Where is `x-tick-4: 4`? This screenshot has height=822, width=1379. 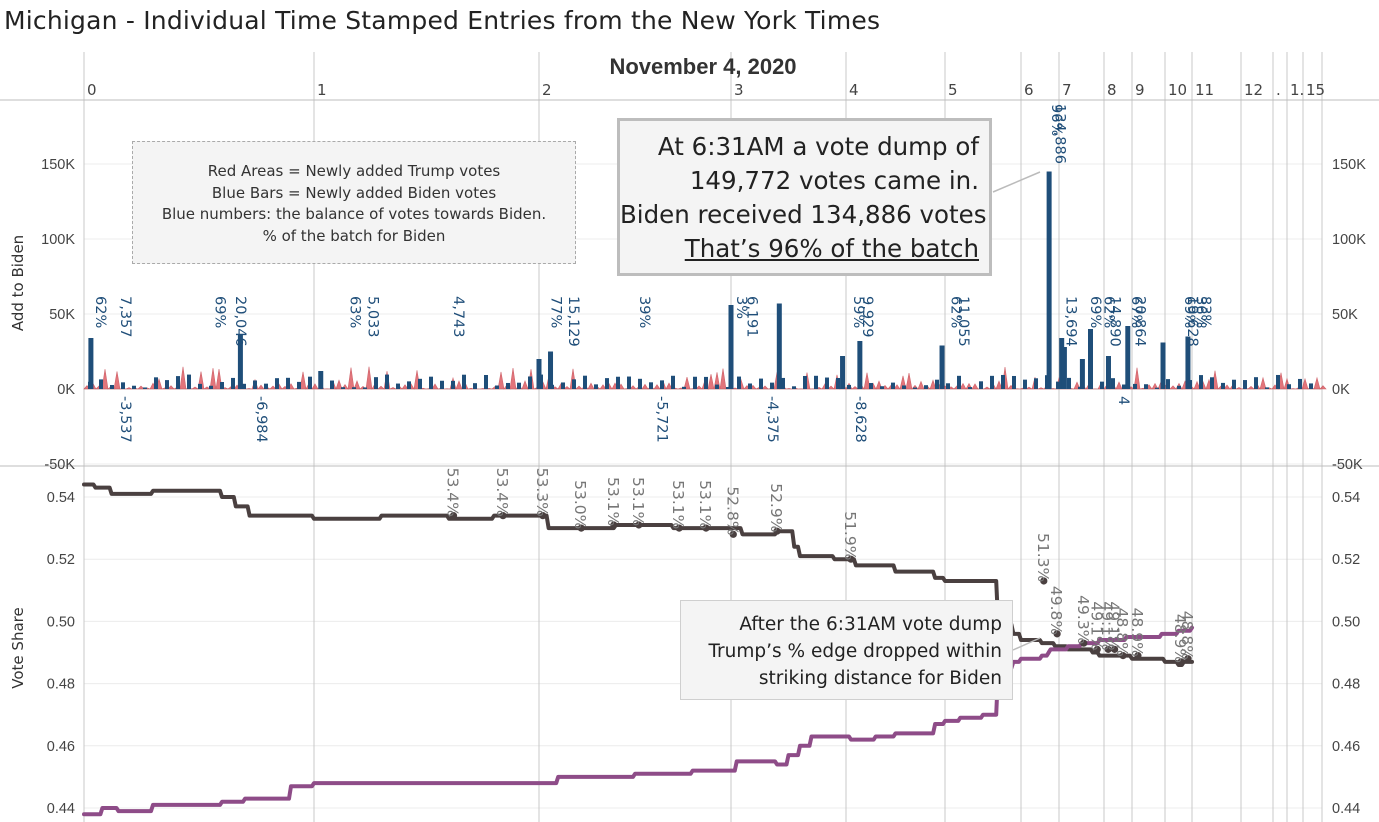
x-tick-4: 4 is located at coordinates (854, 90).